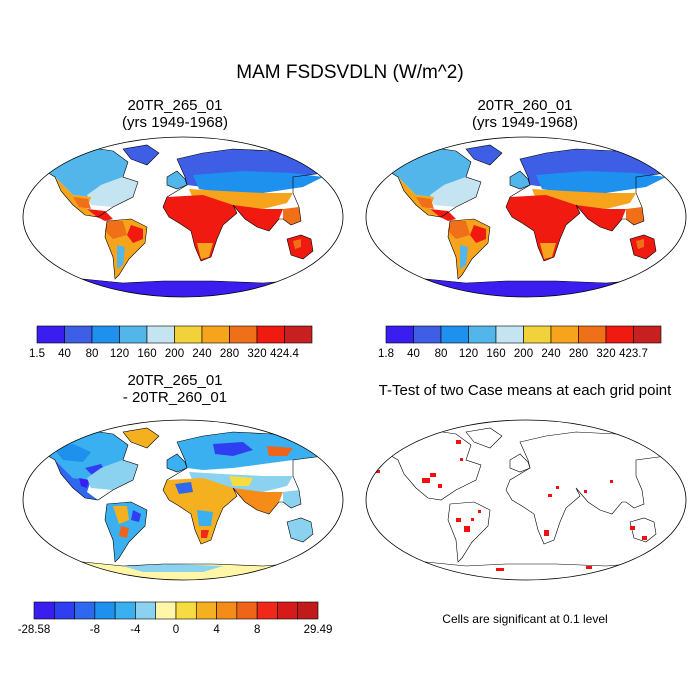 This screenshot has width=700, height=700. I want to click on panel-title-line: 20TR_260_01, so click(525, 105).